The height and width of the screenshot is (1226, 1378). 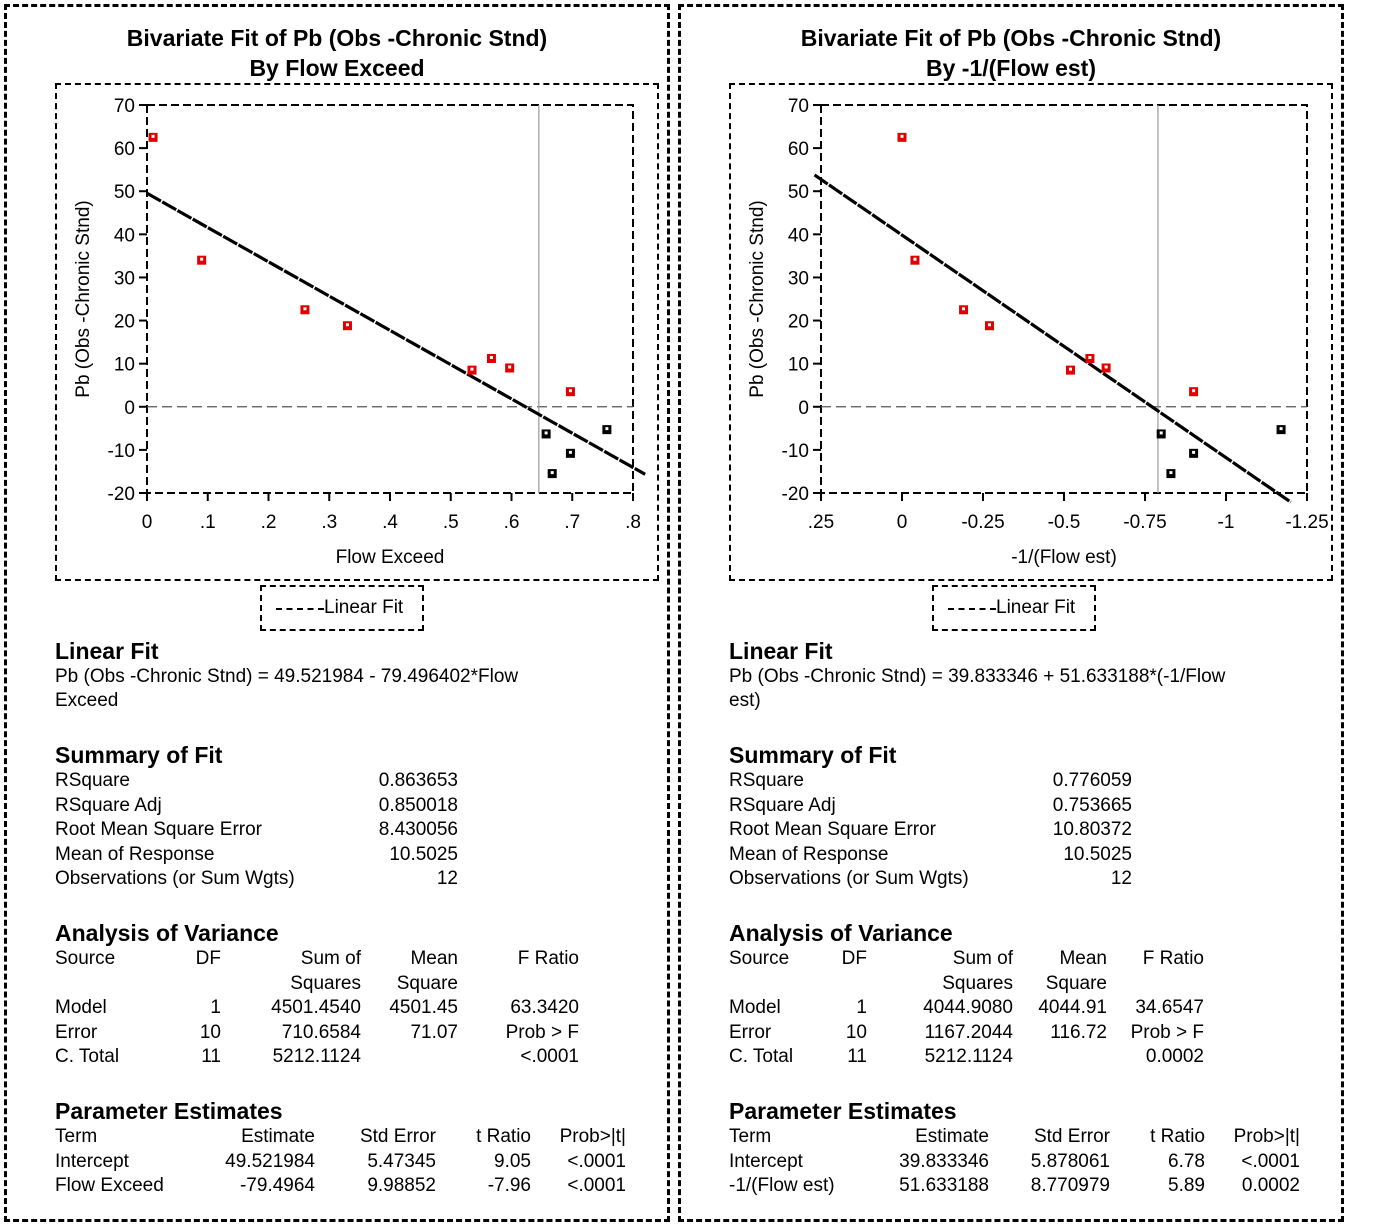 I want to click on summary-value: 0.863653, so click(x=418, y=780).